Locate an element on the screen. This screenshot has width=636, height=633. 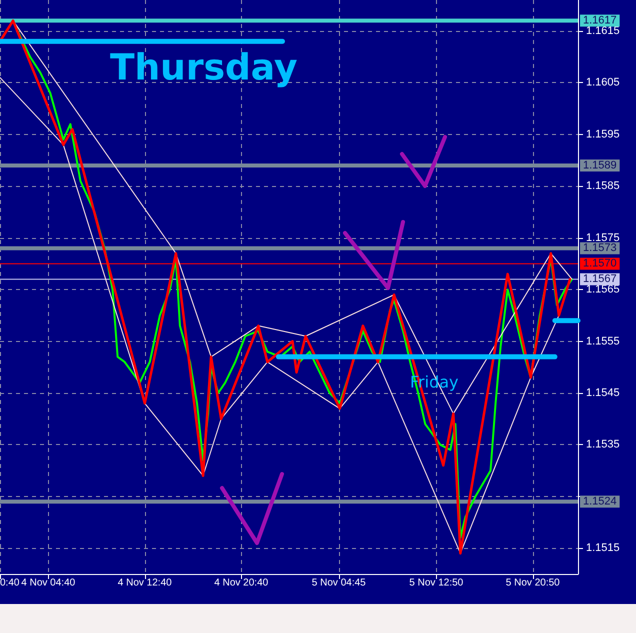
x-tick-label: 0:40 is located at coordinates (10, 583).